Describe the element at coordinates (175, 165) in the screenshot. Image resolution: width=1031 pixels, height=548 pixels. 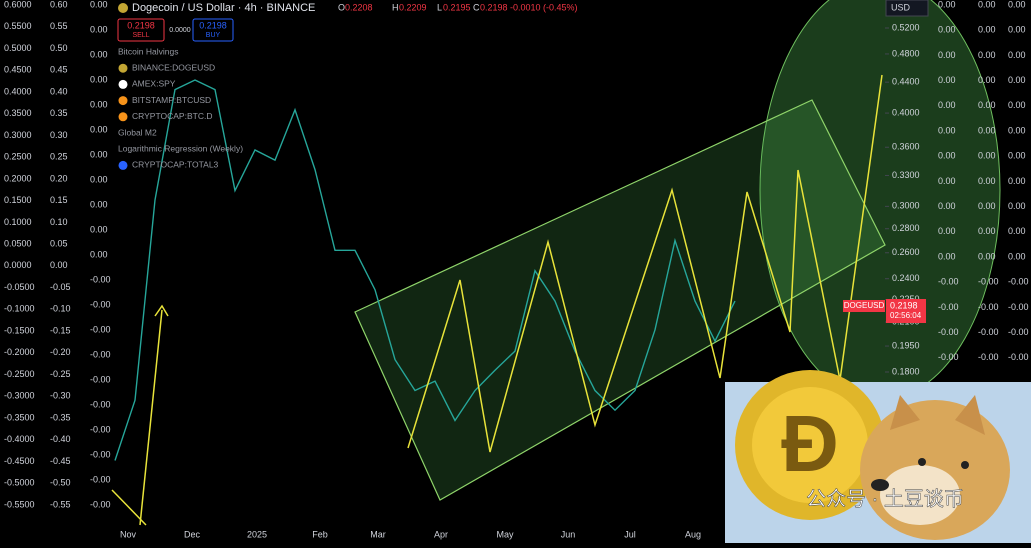
I see `legend-item: CRYPTOCAP:TOTAL3` at that location.